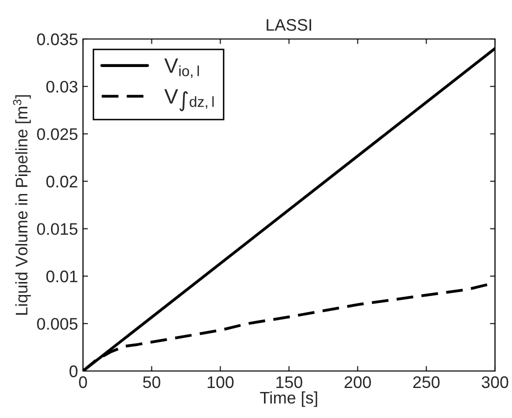 This screenshot has height=418, width=512. I want to click on x-tick-label: 150, so click(289, 382).